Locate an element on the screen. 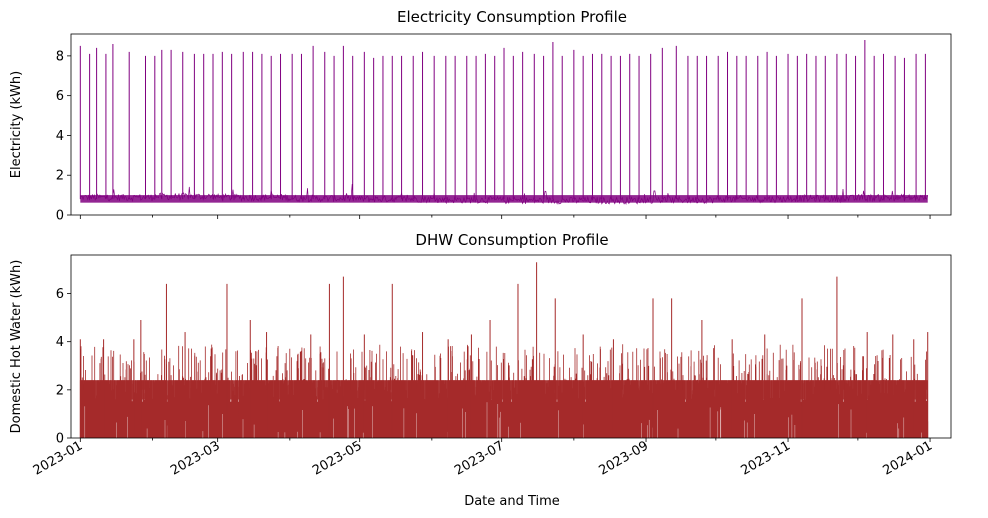  dhw-x-tick-label: 2023-03 is located at coordinates (195, 458).